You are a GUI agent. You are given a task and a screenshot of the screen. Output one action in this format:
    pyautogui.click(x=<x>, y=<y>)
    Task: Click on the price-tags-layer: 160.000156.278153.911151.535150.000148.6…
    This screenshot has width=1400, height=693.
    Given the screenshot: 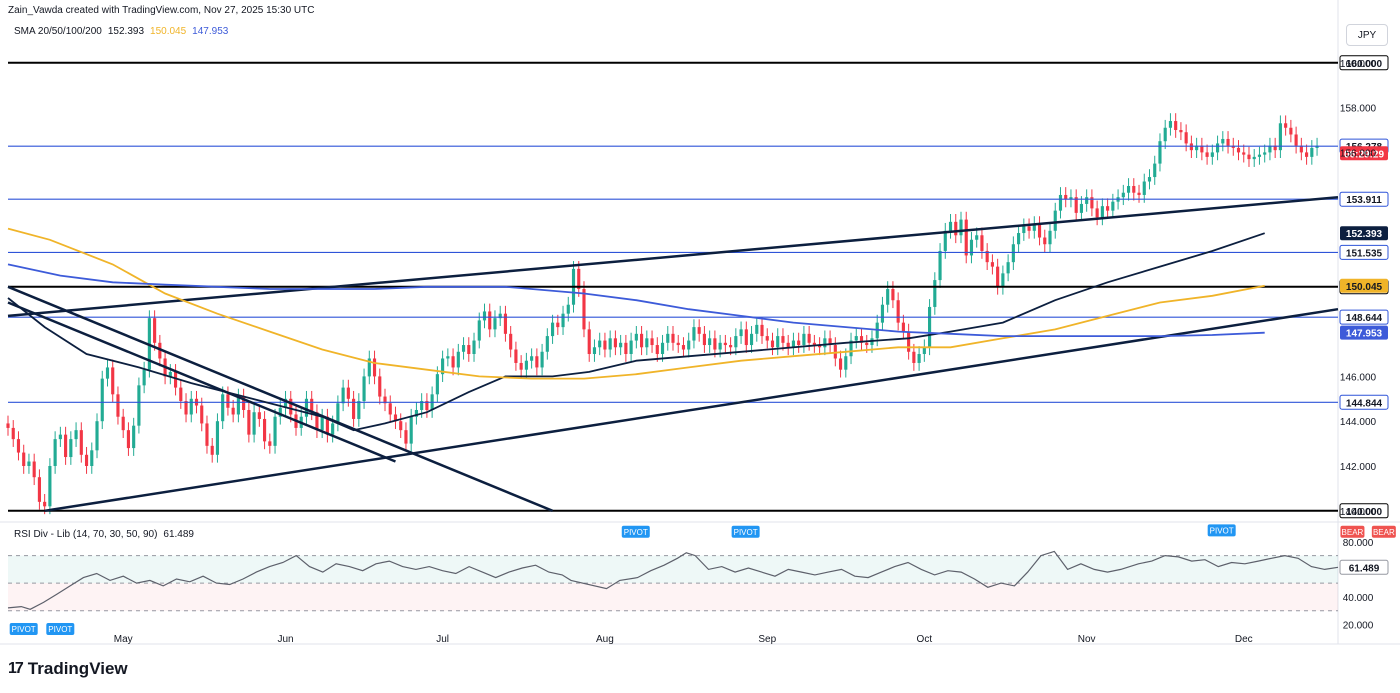 What is the action you would take?
    pyautogui.click(x=1364, y=287)
    